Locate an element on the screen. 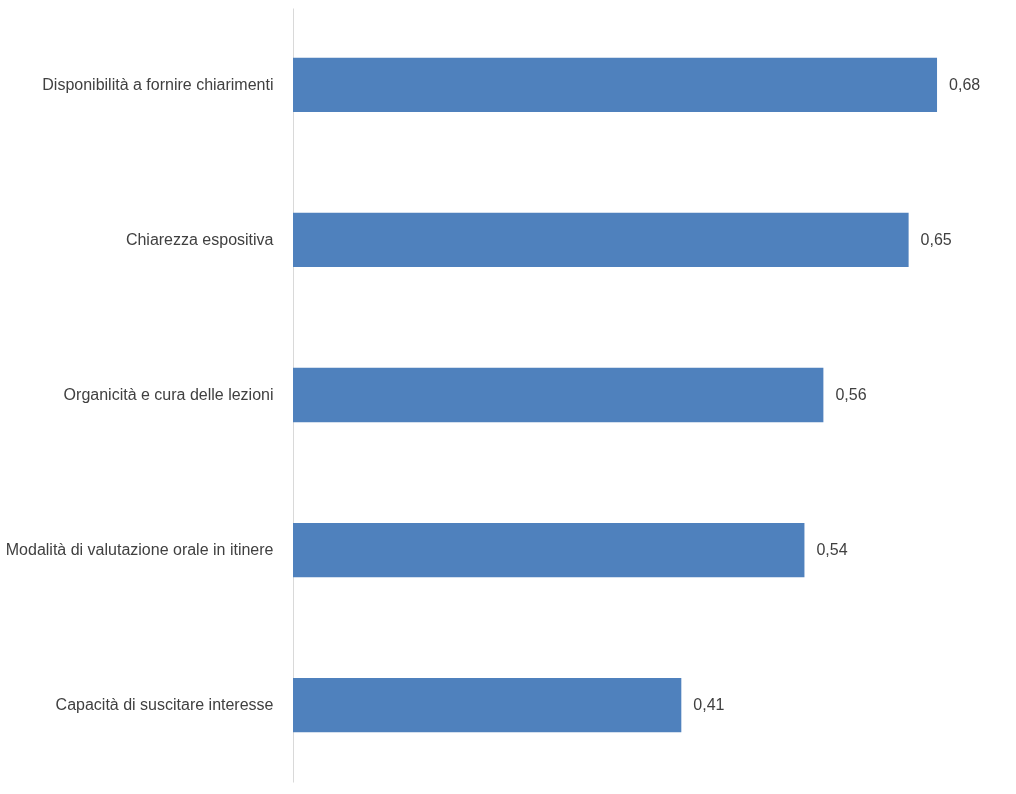 The width and height of the screenshot is (1016, 794). y-tick-label: Organicità e cura delle lezioni is located at coordinates (168, 394).